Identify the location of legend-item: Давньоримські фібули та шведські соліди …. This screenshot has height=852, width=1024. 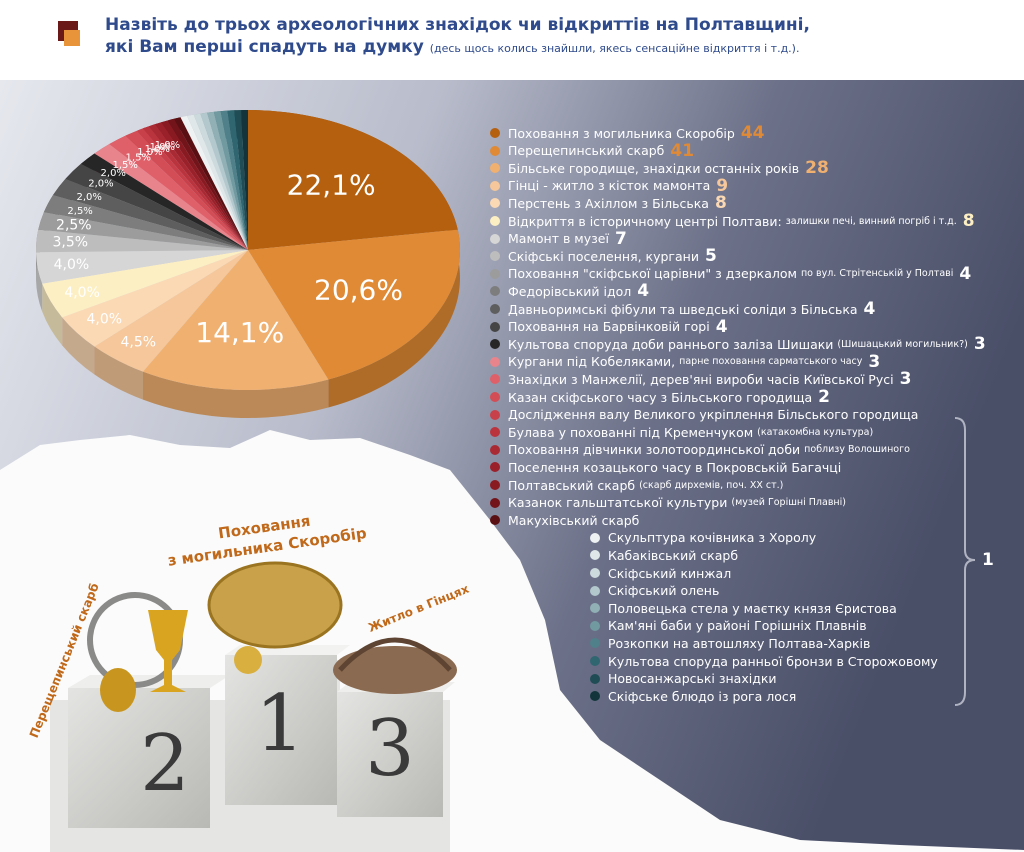
(682, 309).